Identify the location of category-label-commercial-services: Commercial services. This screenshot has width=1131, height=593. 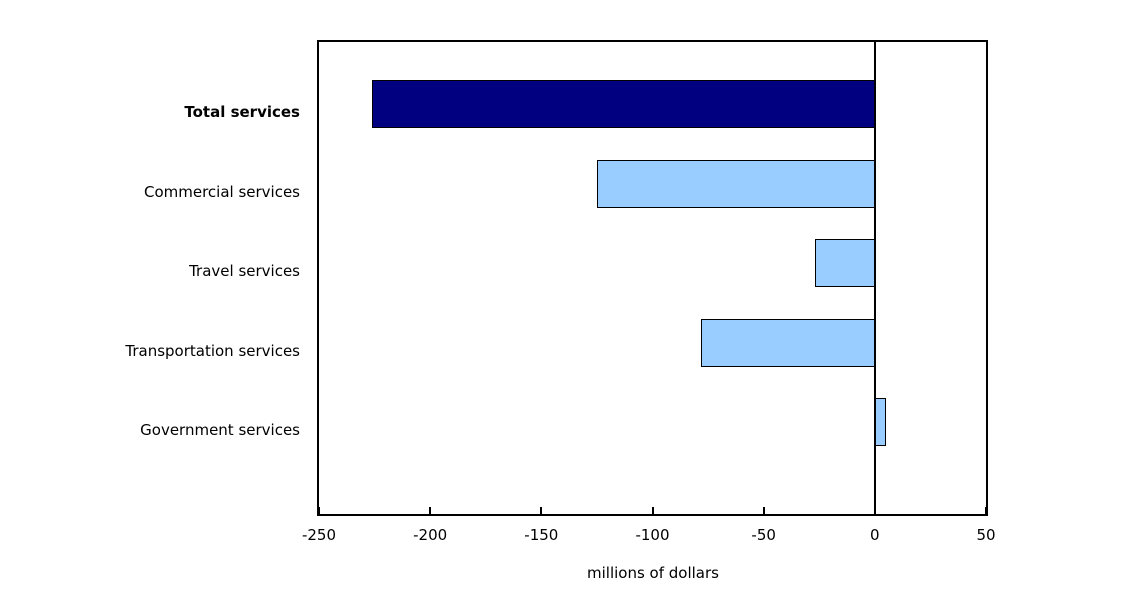
(221, 191).